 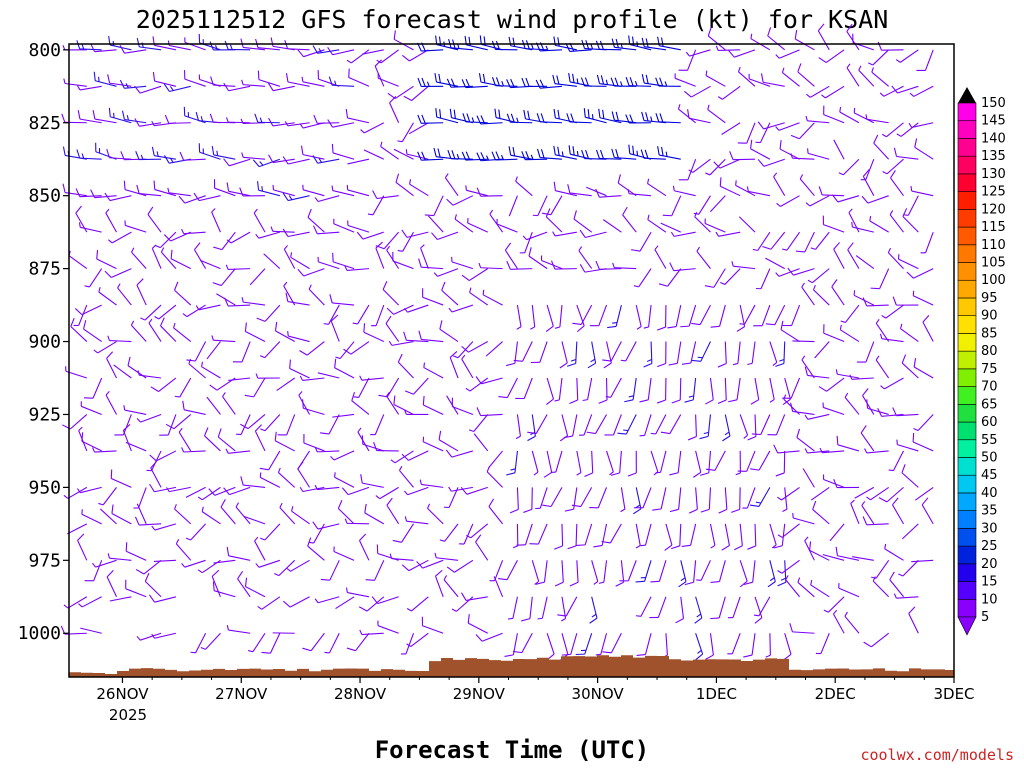 I want to click on colorbar-top-arrow, so click(x=967, y=95).